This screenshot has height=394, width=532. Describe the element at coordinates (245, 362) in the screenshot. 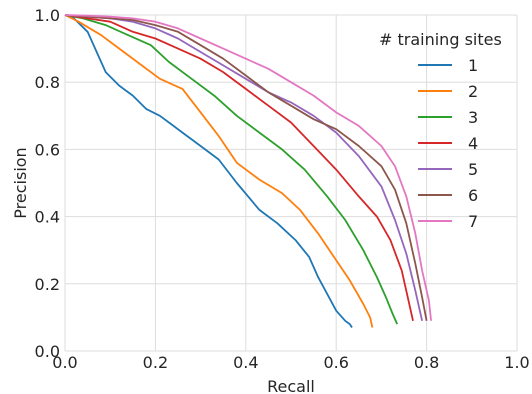

I see `x-tick-label: 0.4` at that location.